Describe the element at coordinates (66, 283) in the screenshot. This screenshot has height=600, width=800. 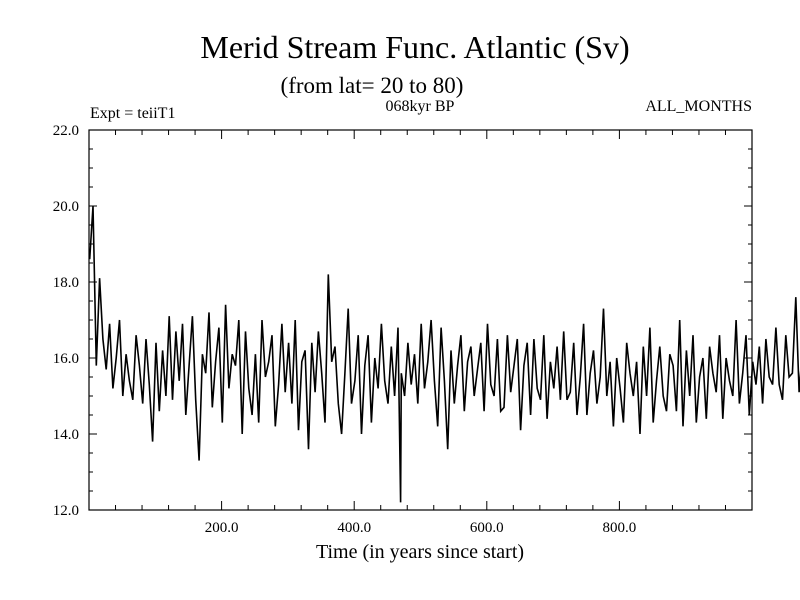
I see `y-tick-label: 18.0` at that location.